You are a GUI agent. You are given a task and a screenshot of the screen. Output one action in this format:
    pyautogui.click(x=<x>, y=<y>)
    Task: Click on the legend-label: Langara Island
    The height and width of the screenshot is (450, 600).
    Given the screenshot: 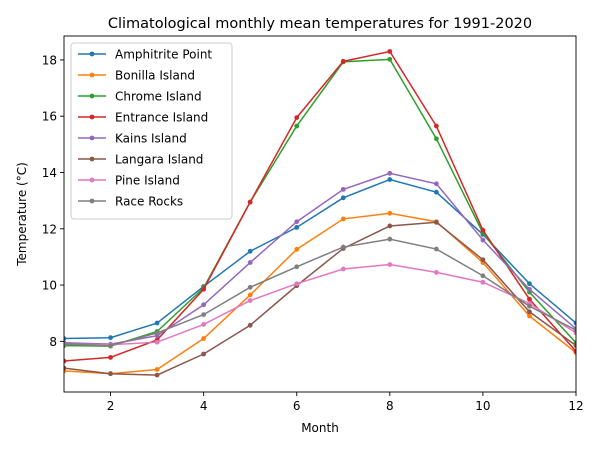 What is the action you would take?
    pyautogui.click(x=159, y=160)
    